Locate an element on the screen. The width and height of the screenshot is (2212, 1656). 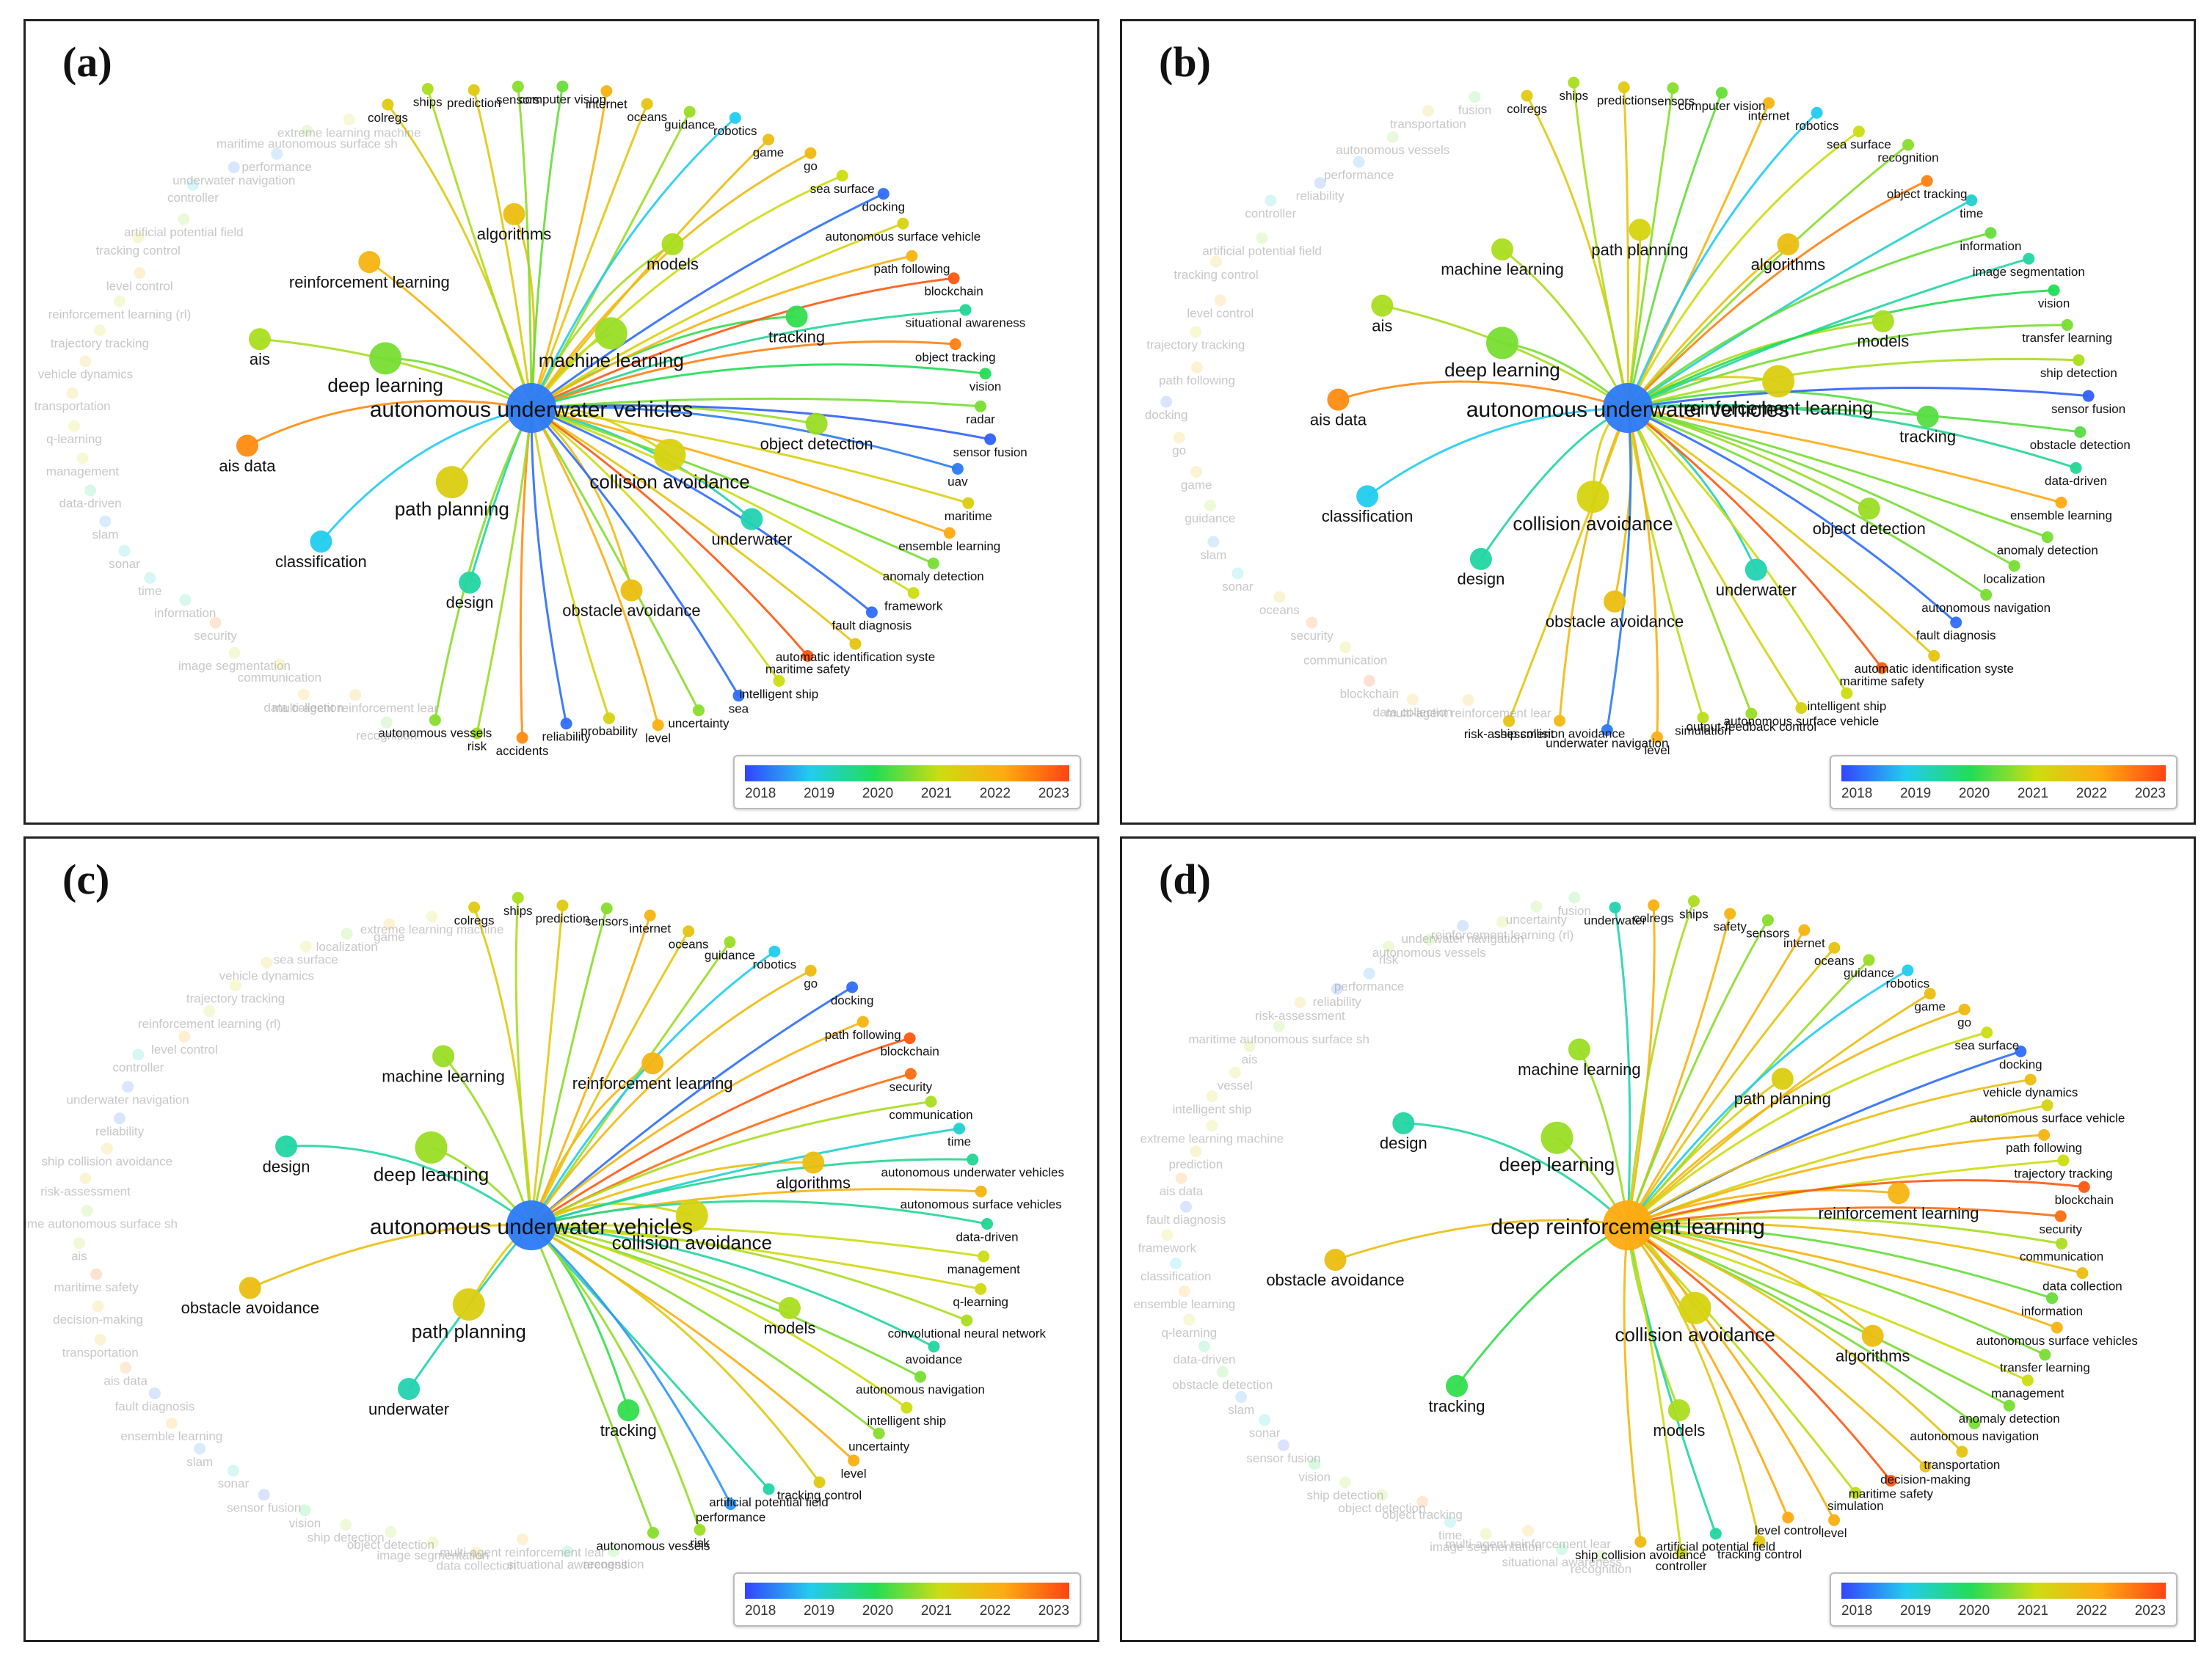
keyword-label: autonomous surface vehicle is located at coordinates (903, 237).